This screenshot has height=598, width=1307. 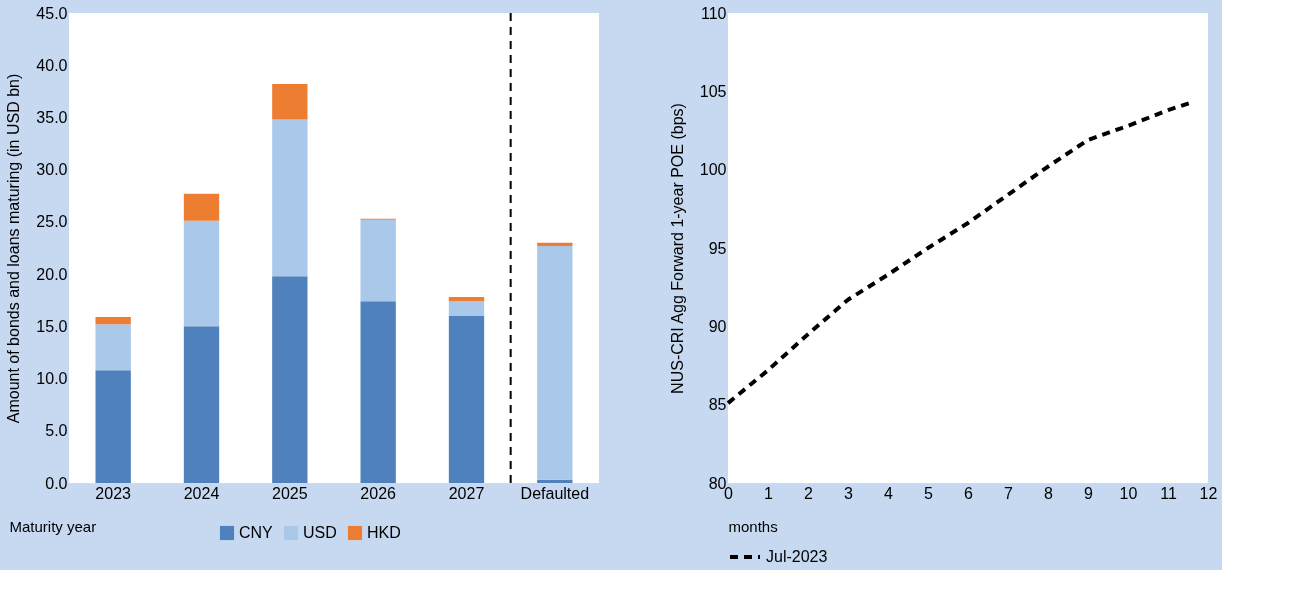 What do you see at coordinates (201, 493) in the screenshot?
I see `x-tick-label: 2024` at bounding box center [201, 493].